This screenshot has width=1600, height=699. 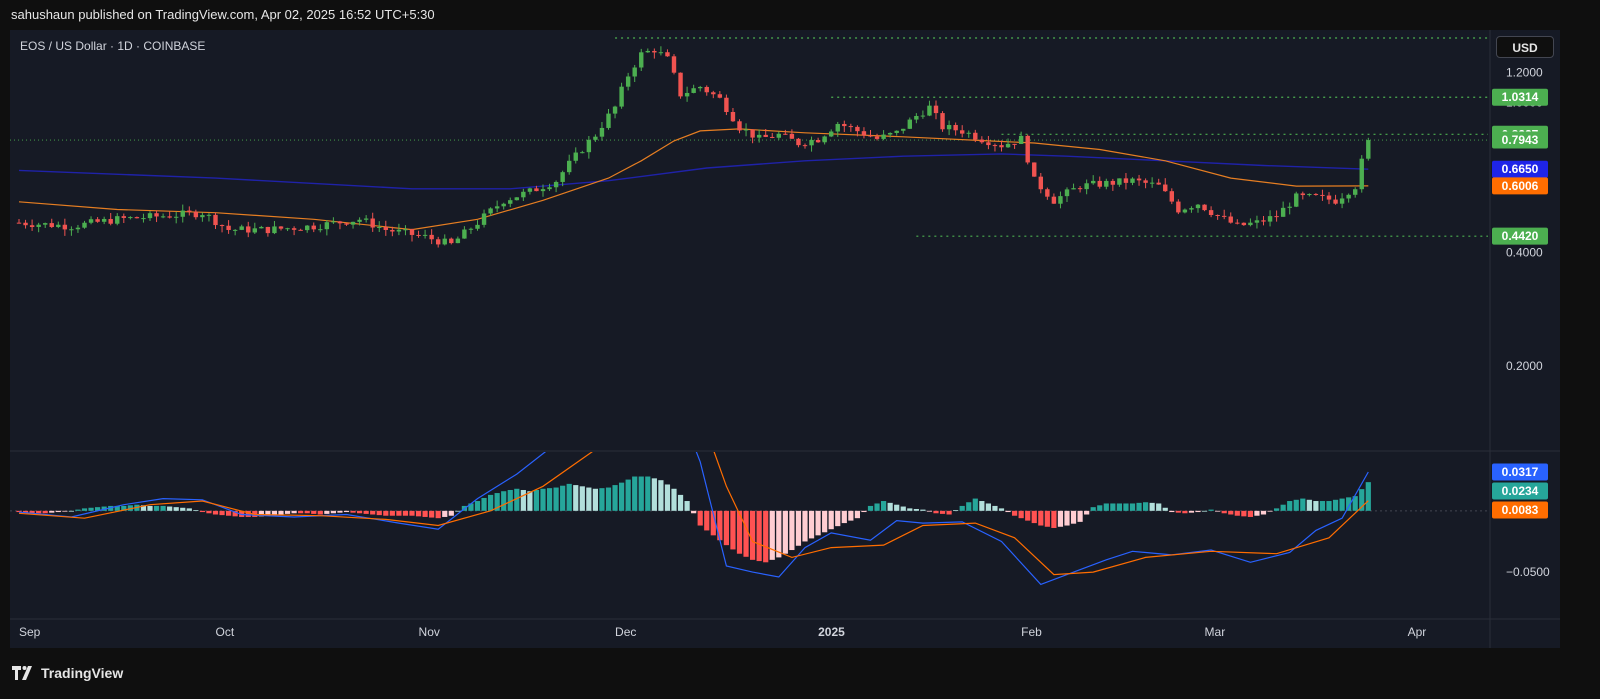 I want to click on macd-tag: 0.0083, so click(x=1520, y=510).